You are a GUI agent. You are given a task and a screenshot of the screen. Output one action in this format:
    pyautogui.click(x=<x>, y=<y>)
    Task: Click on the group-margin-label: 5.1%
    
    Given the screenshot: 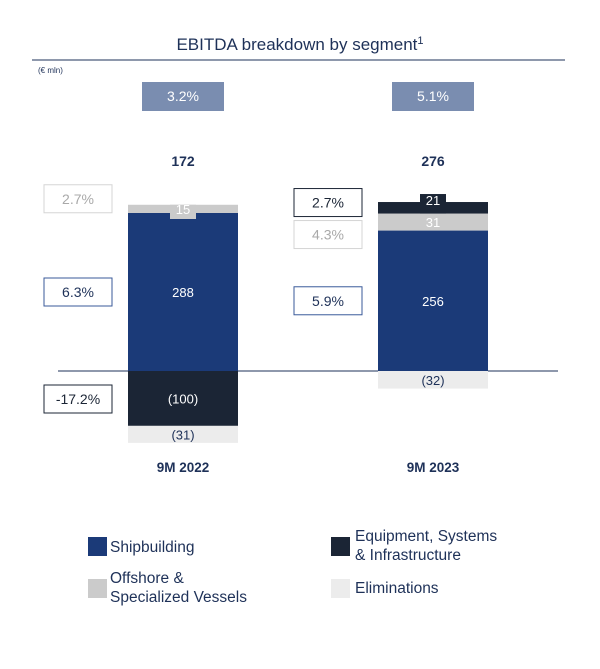 What is the action you would take?
    pyautogui.click(x=433, y=96)
    